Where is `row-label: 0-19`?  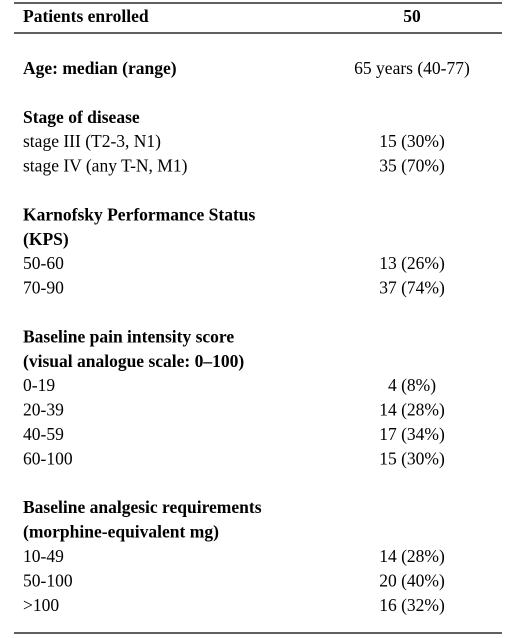
row-label: 0-19 is located at coordinates (39, 385).